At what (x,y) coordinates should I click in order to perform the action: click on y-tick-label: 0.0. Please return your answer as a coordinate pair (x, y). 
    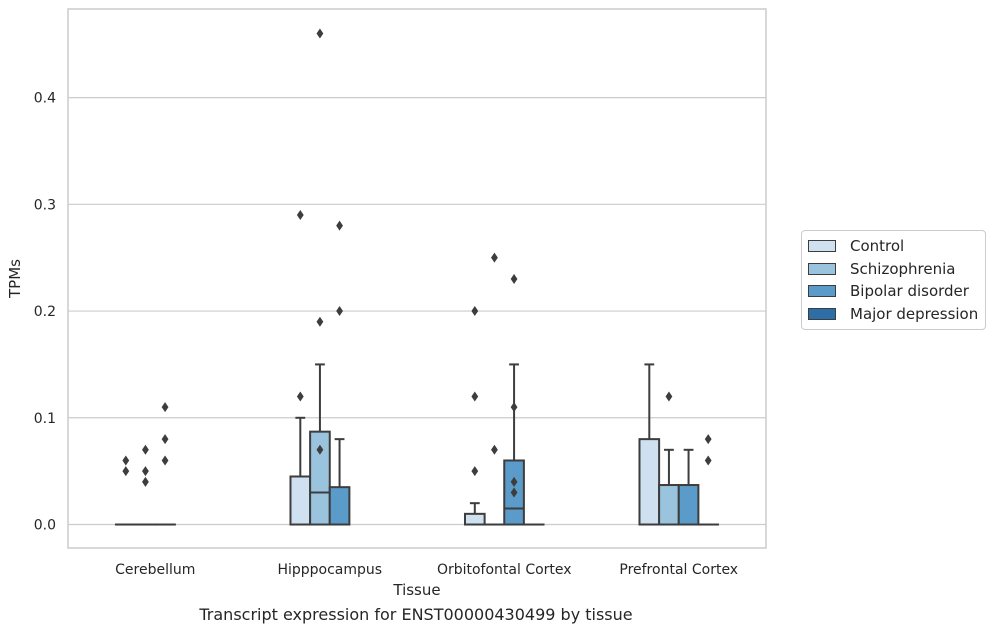
    Looking at the image, I should click on (45, 526).